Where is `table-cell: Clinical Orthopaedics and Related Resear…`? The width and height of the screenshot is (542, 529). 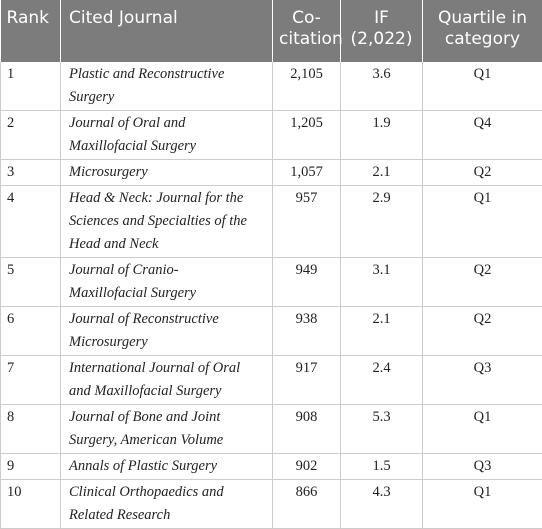
table-cell: Clinical Orthopaedics and Related Resear… is located at coordinates (167, 504).